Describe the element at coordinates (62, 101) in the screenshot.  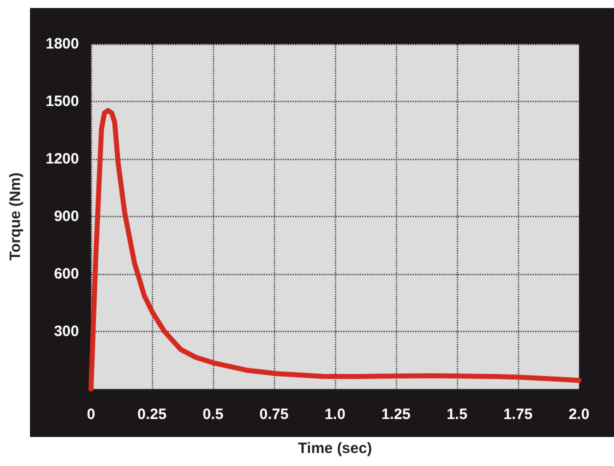
I see `y-tick-label: 1500` at that location.